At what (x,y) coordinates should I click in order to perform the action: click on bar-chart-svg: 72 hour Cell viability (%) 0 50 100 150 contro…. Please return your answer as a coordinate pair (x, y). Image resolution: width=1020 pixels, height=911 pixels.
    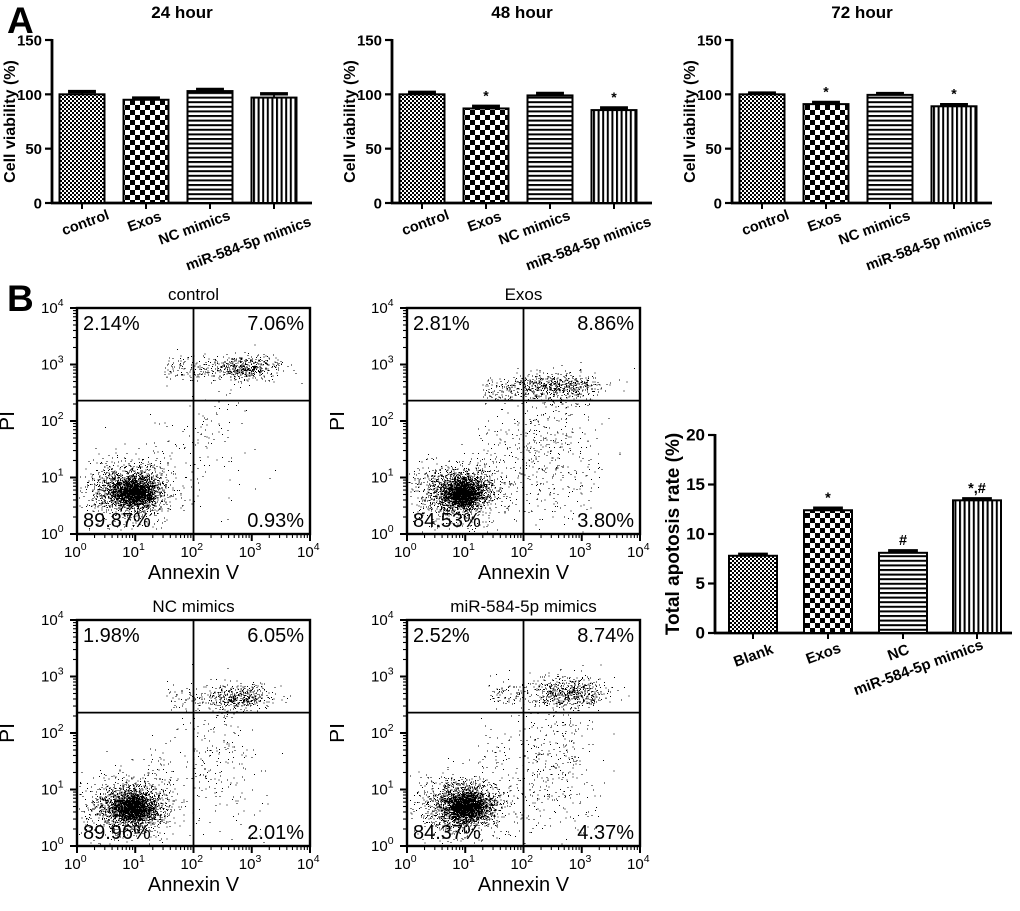
    Looking at the image, I should click on (837, 138).